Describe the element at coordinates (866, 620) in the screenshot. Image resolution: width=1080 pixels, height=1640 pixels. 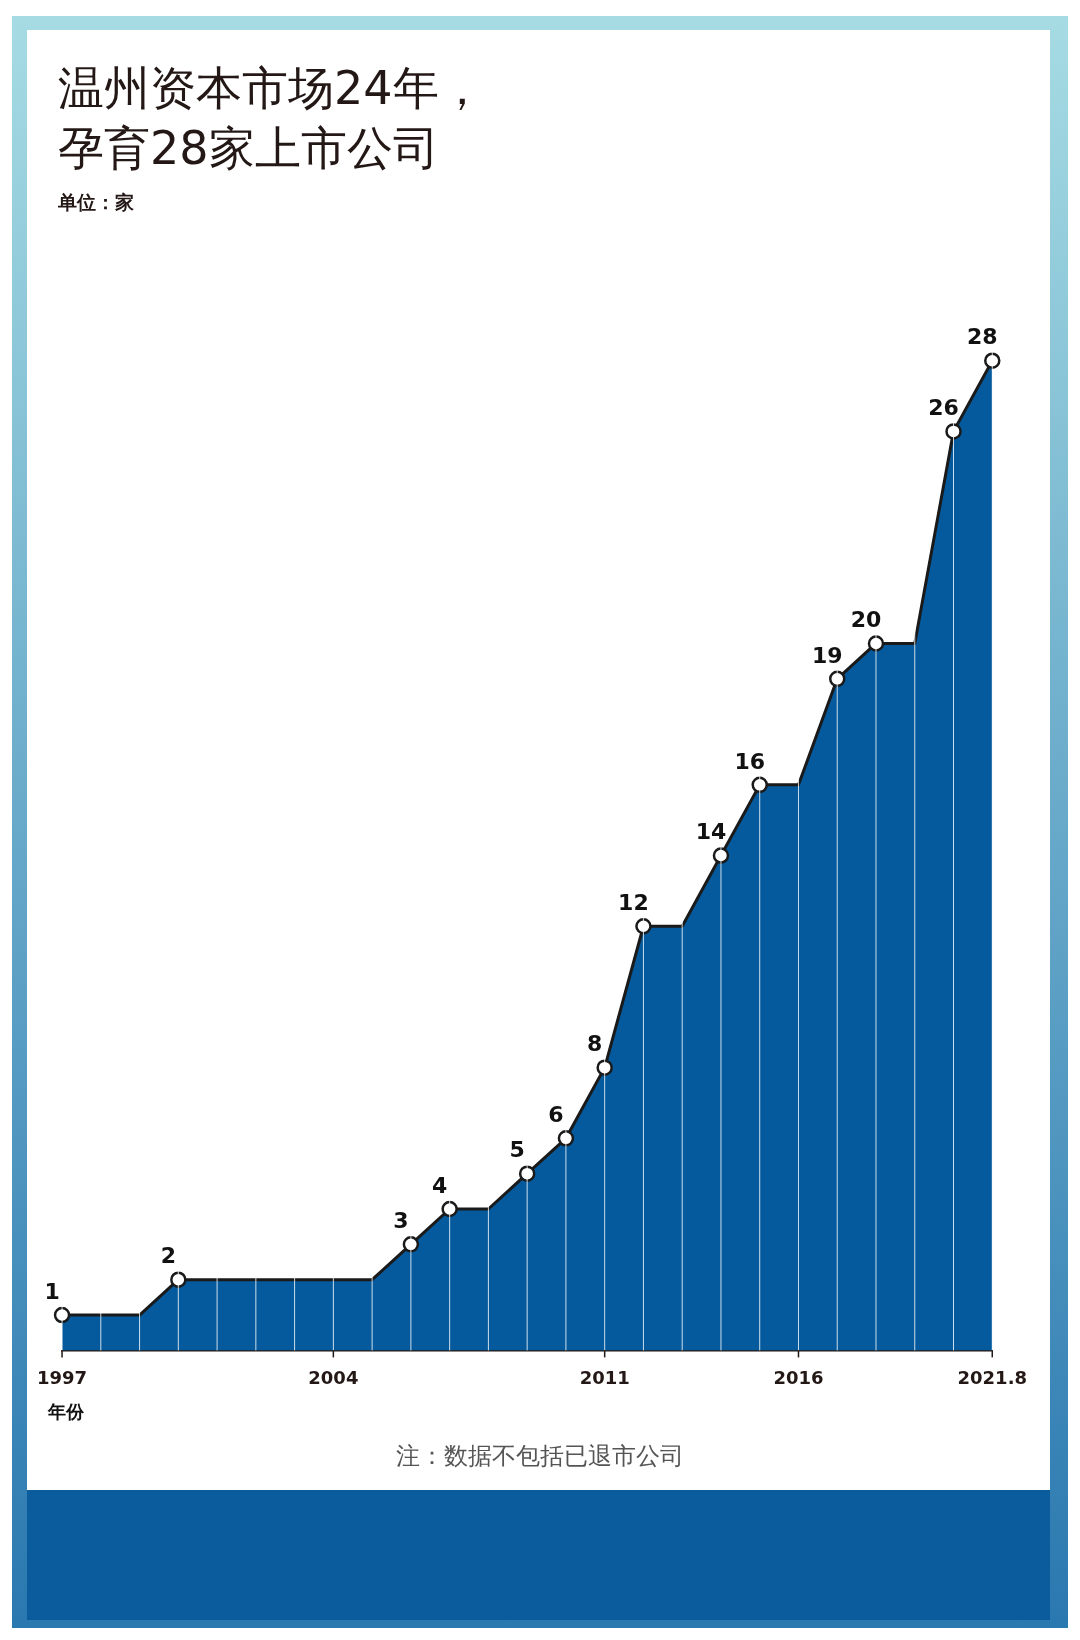
I see `data-label: 20` at that location.